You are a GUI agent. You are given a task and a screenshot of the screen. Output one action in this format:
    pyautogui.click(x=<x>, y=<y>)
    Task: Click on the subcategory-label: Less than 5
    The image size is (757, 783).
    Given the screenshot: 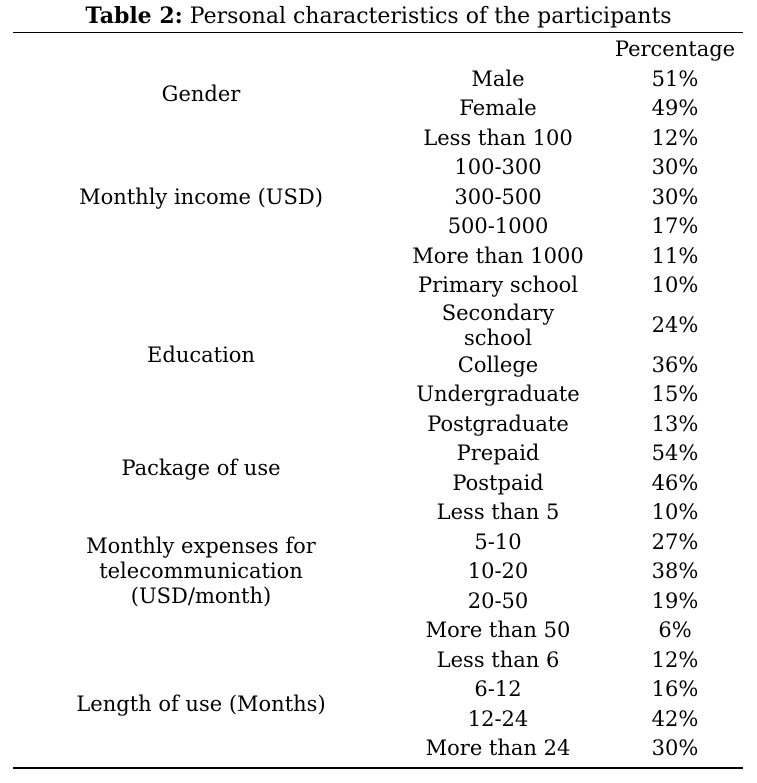 What is the action you would take?
    pyautogui.click(x=498, y=512)
    